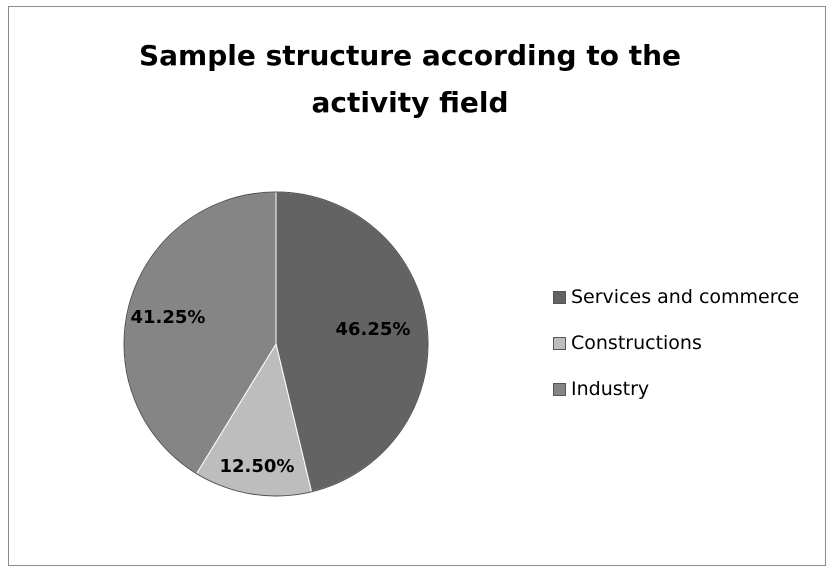 Image resolution: width=828 pixels, height=566 pixels. I want to click on legend-item-constructions: Constructions, so click(688, 343).